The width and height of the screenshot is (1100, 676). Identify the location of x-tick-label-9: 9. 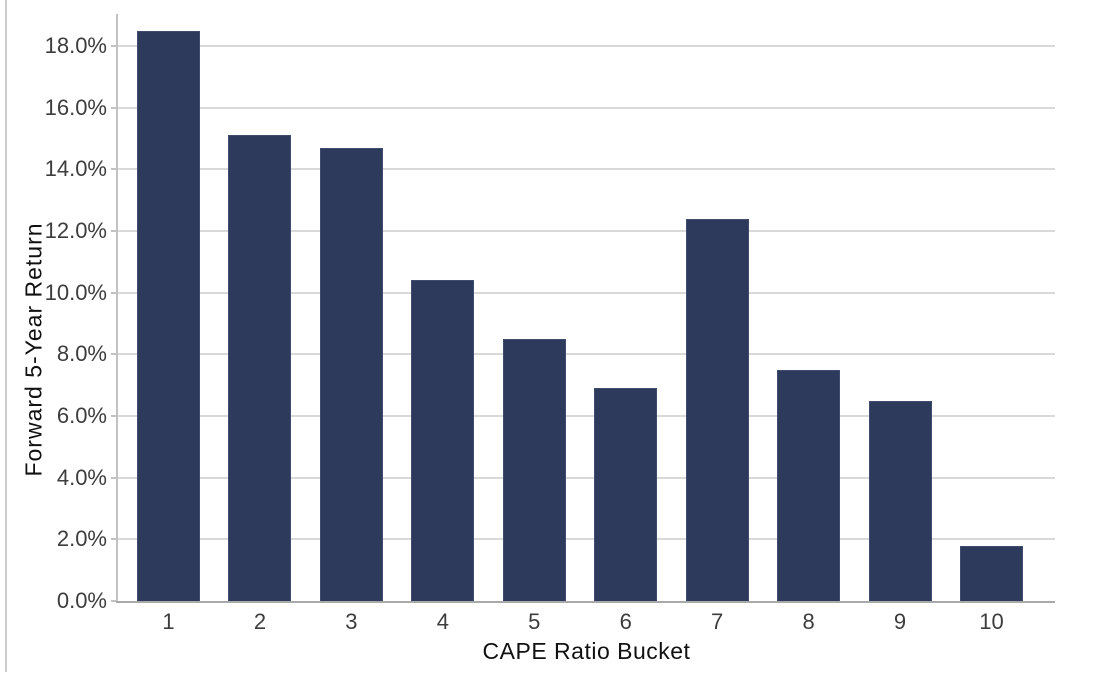
(900, 621).